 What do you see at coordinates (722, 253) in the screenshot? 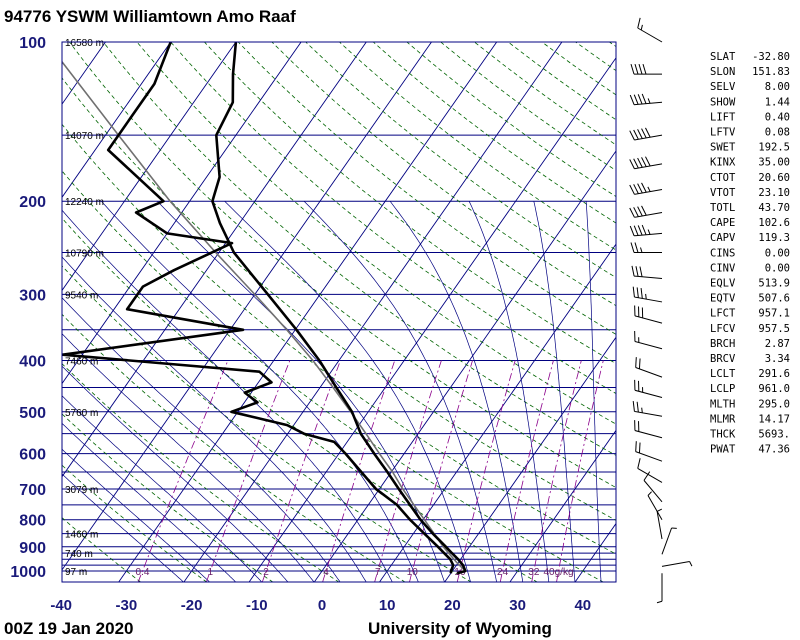
I see `index-name: CINS` at bounding box center [722, 253].